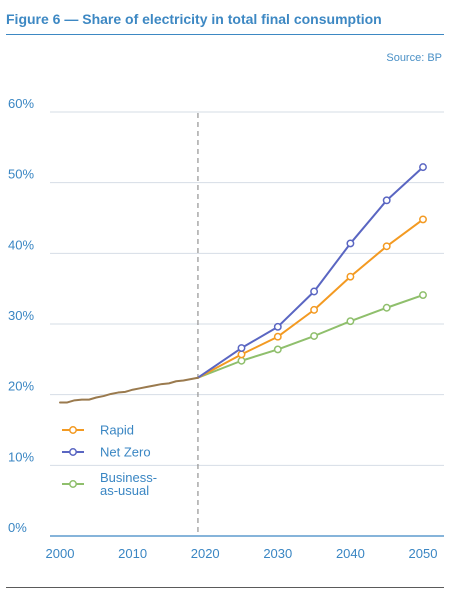 The height and width of the screenshot is (595, 450). Describe the element at coordinates (132, 553) in the screenshot. I see `x-tick-label: 2010` at that location.